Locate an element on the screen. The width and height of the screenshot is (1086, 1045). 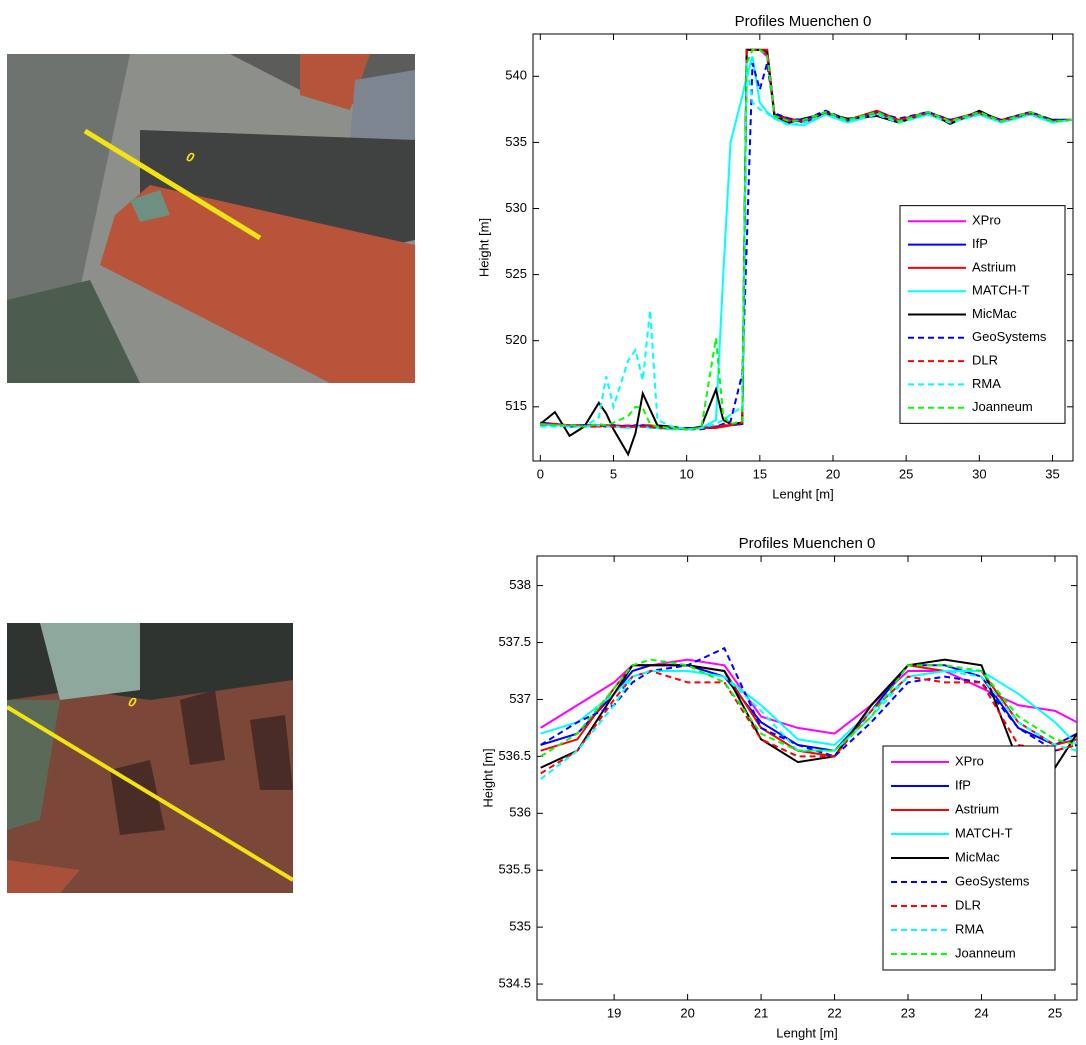
x-tick-label: 22 is located at coordinates (834, 1012).